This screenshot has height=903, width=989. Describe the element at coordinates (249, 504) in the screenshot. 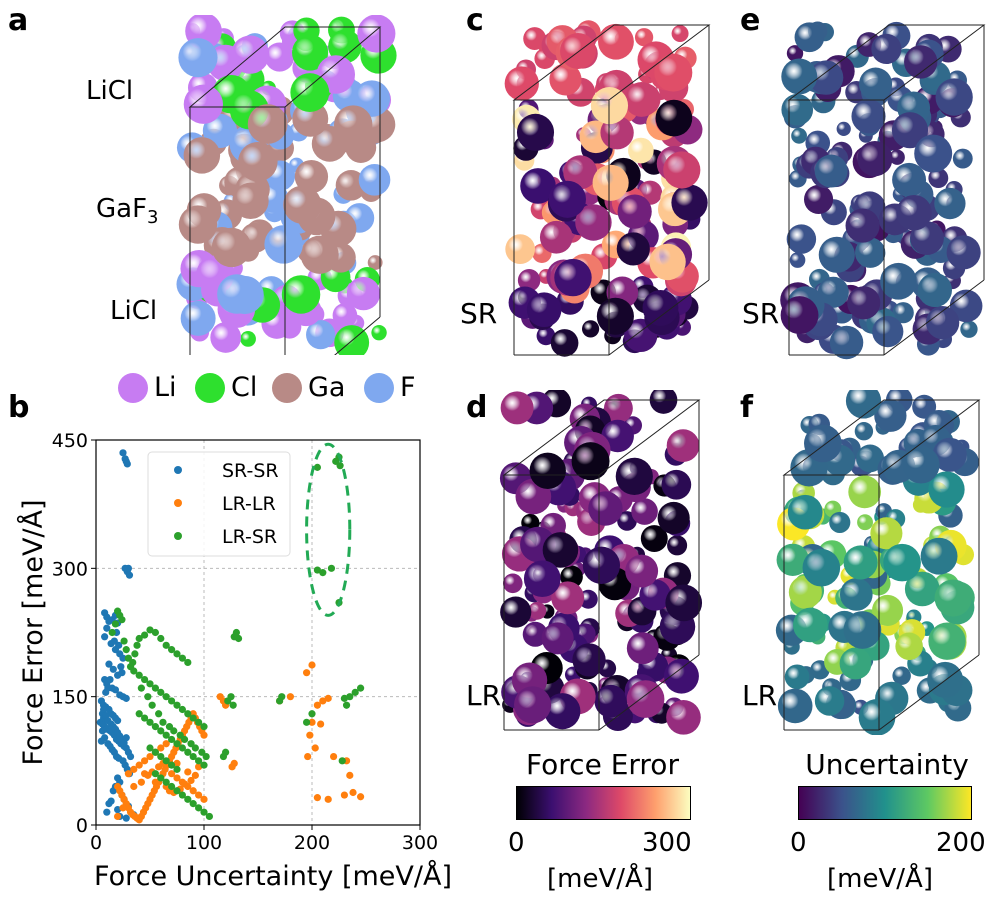

I see `legend-label-lr-lr: LR-LR` at that location.